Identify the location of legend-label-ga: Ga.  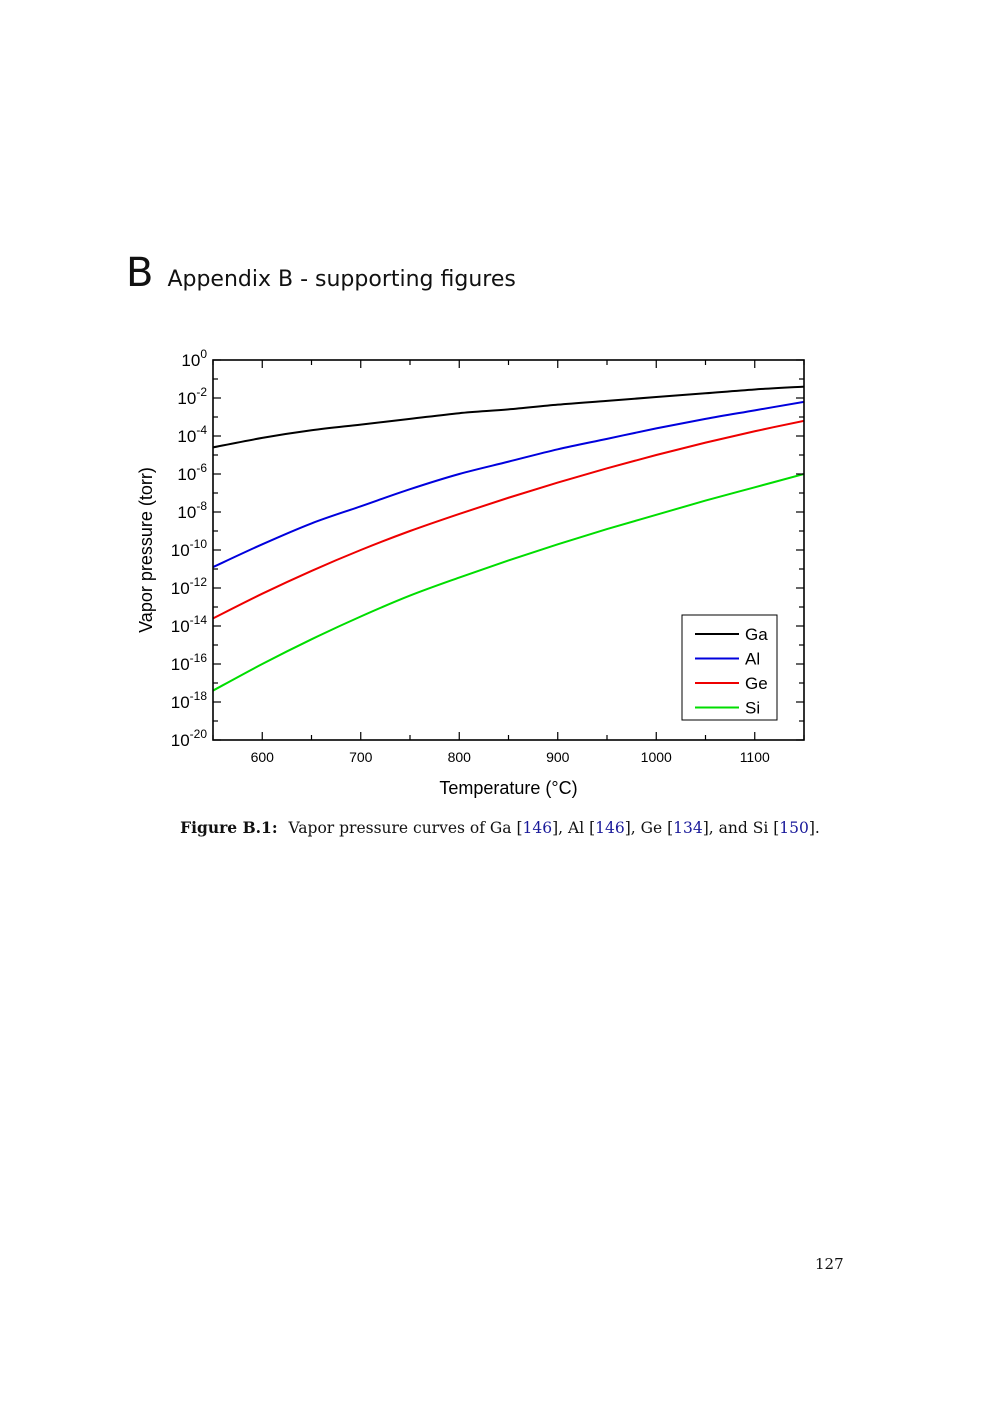
(756, 634).